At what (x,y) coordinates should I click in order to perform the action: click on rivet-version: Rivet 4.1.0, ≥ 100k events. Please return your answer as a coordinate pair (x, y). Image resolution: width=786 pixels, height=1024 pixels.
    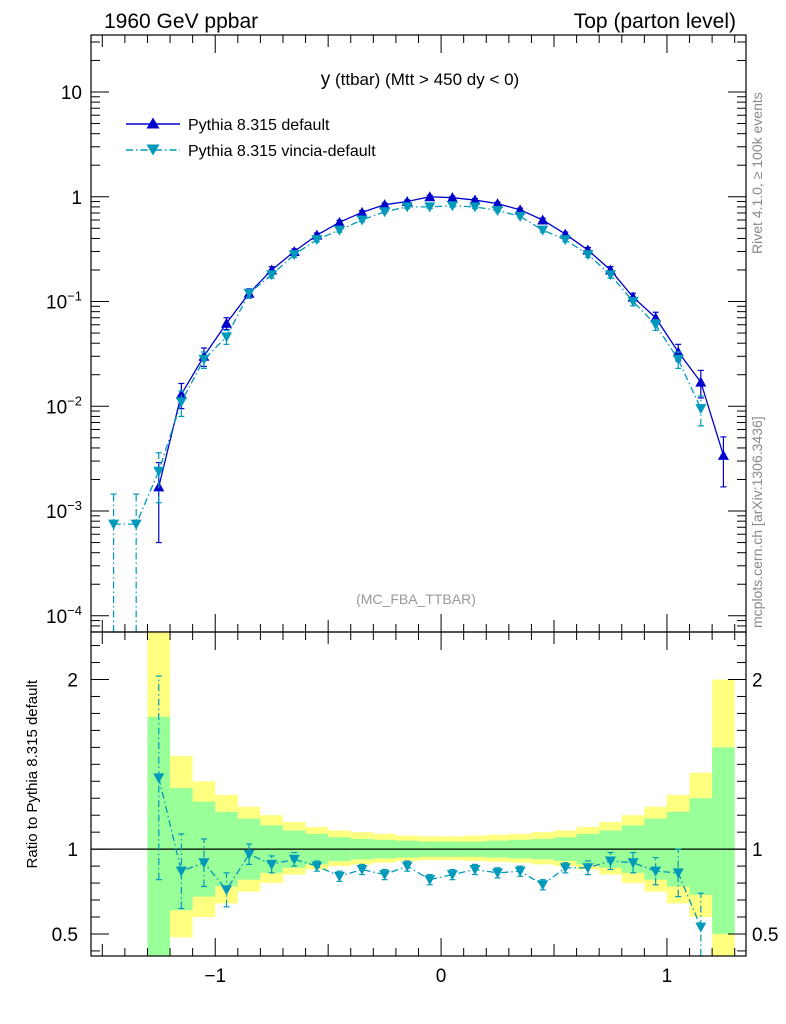
    Looking at the image, I should click on (757, 173).